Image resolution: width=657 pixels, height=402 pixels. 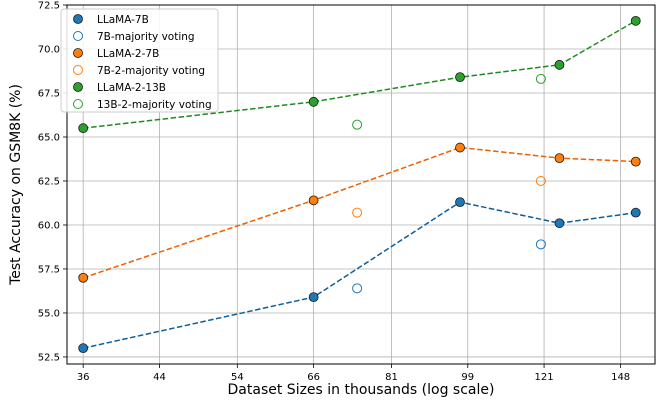 What do you see at coordinates (146, 37) in the screenshot?
I see `legend-label: 7B-majority voting` at bounding box center [146, 37].